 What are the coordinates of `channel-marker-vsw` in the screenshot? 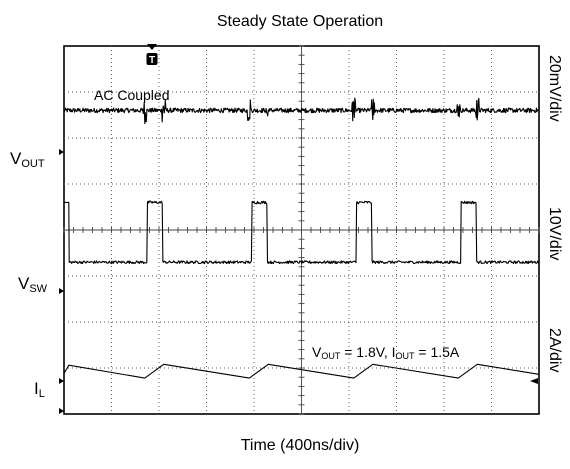 It's located at (61, 291).